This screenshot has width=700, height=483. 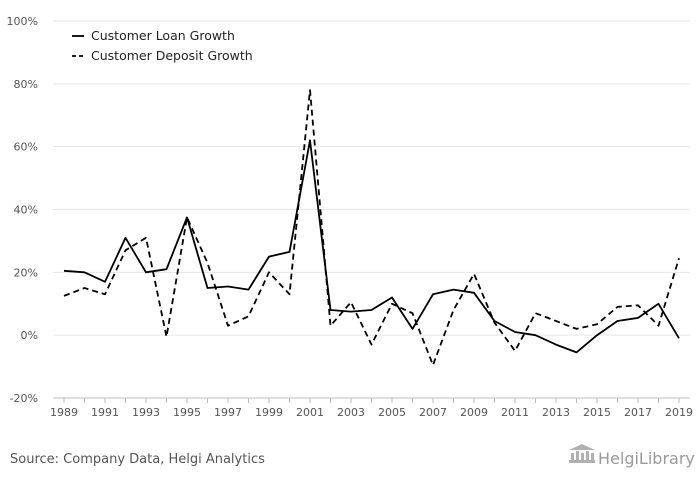 What do you see at coordinates (26, 210) in the screenshot?
I see `y-tick-label: 40%` at bounding box center [26, 210].